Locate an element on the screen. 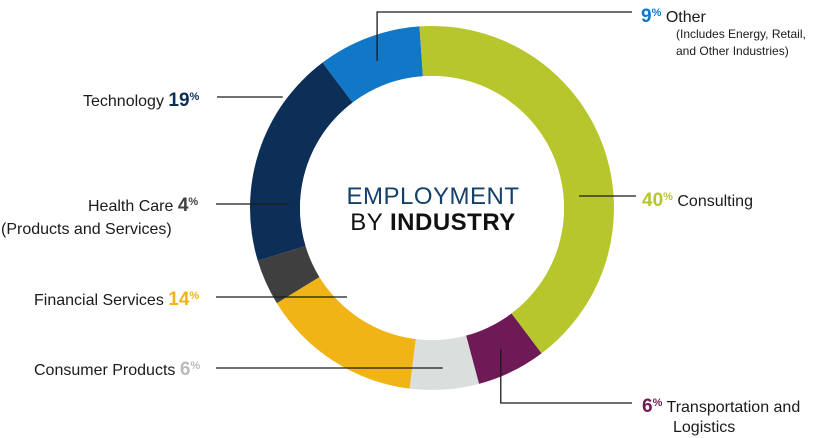 The image size is (820, 438). leader-line-other is located at coordinates (504, 36).